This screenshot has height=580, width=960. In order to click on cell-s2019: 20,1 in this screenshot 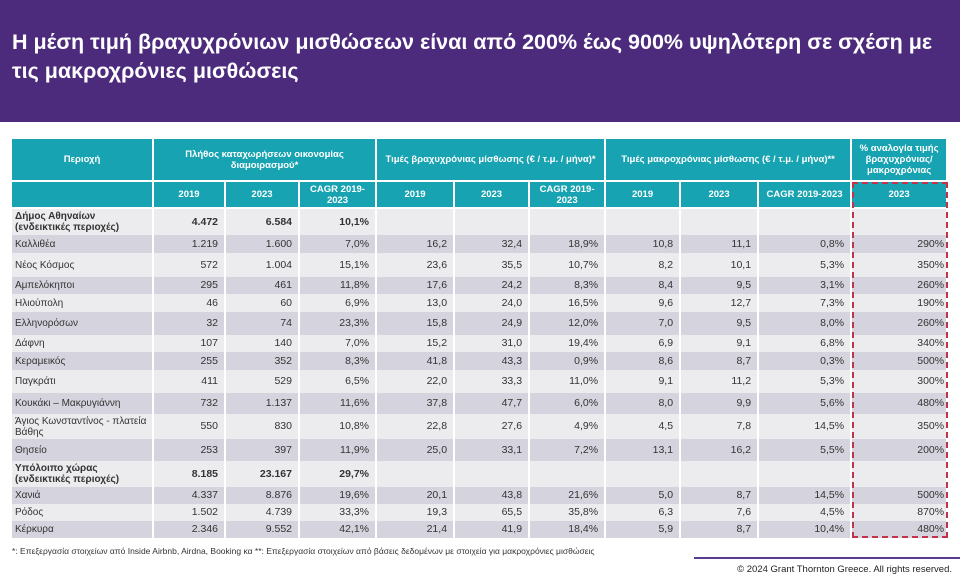, I will do `click(416, 495)`.